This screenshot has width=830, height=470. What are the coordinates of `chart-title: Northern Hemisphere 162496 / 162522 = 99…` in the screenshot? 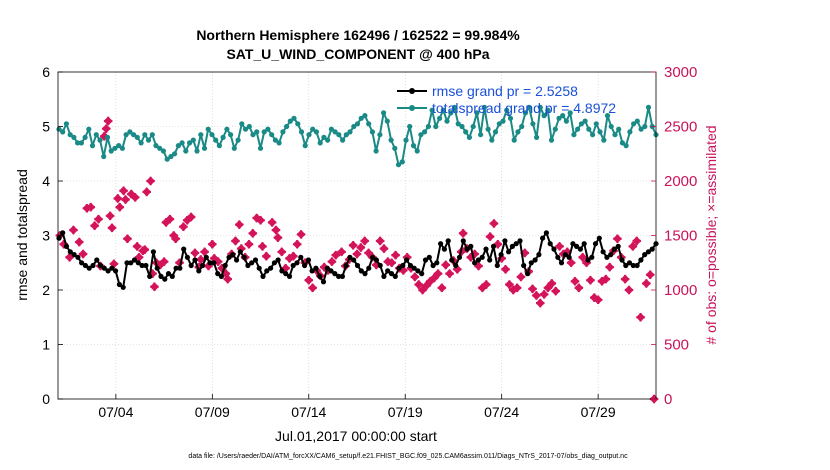 It's located at (358, 35).